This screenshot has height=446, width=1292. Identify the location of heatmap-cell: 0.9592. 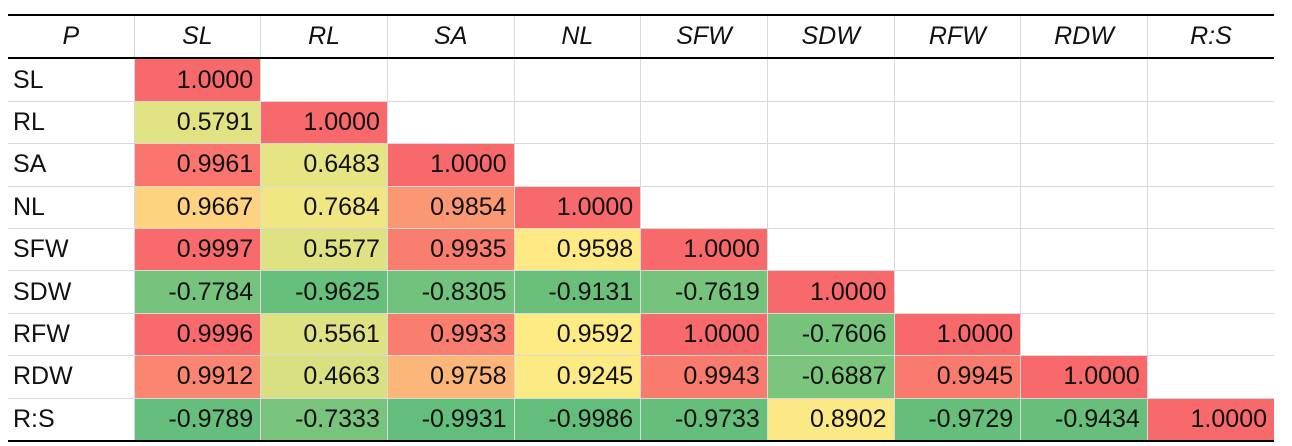
(577, 335).